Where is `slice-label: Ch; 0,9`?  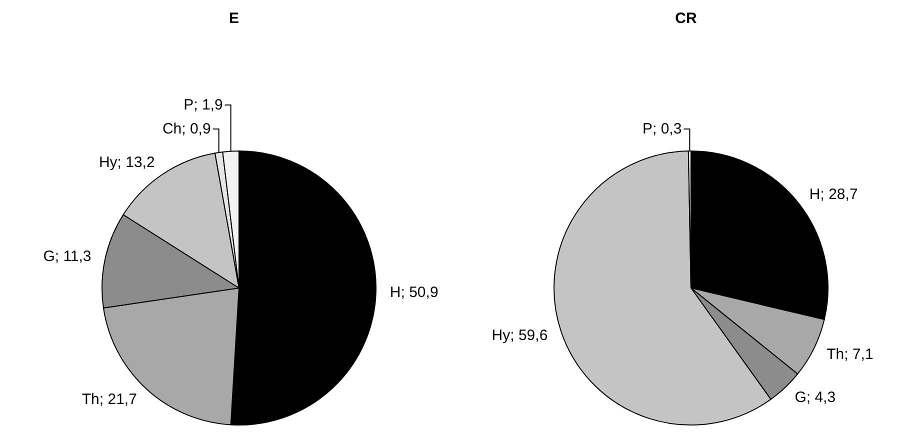 slice-label: Ch; 0,9 is located at coordinates (186, 129).